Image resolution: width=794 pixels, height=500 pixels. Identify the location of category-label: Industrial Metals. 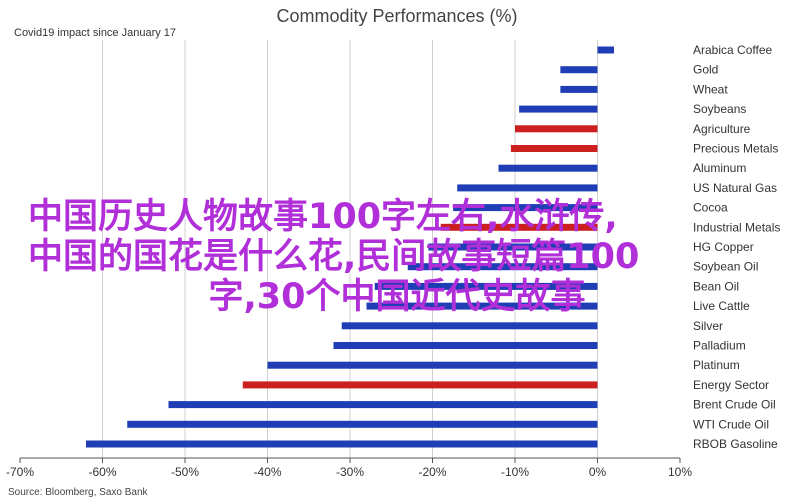
(736, 227).